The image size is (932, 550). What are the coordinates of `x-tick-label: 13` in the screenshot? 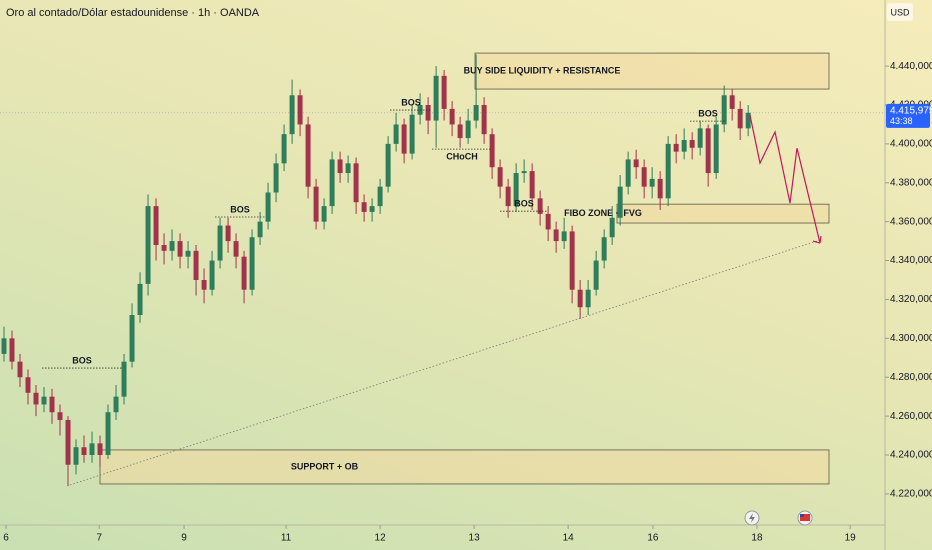 It's located at (475, 538).